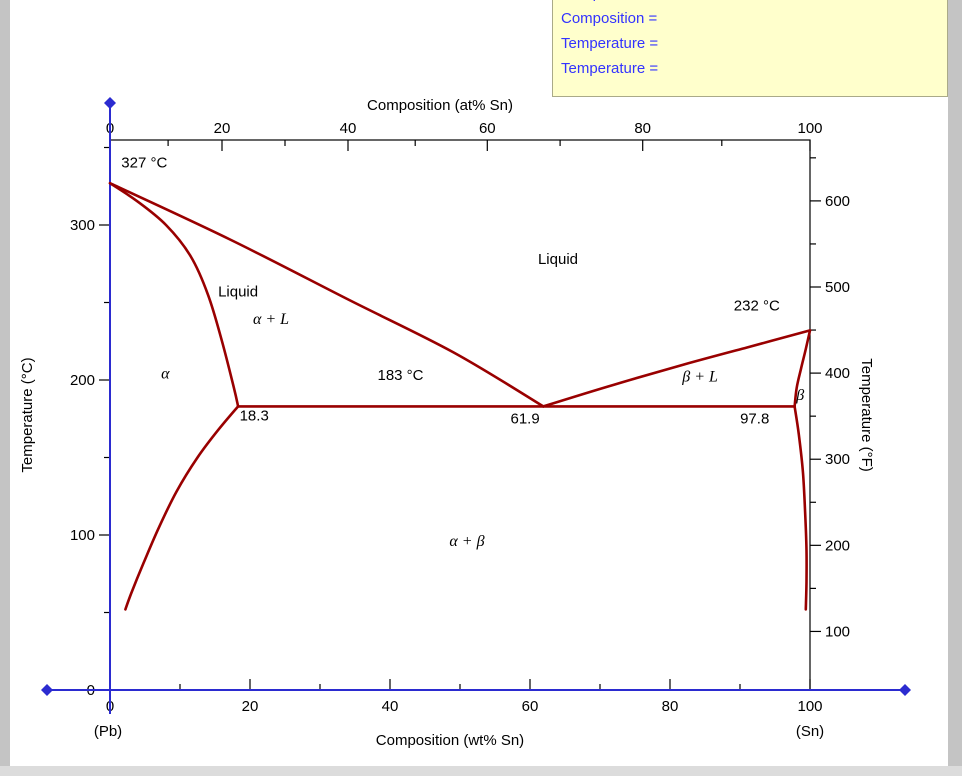 The width and height of the screenshot is (962, 776). What do you see at coordinates (837, 459) in the screenshot?
I see `right-axis-tick-label: 300` at bounding box center [837, 459].